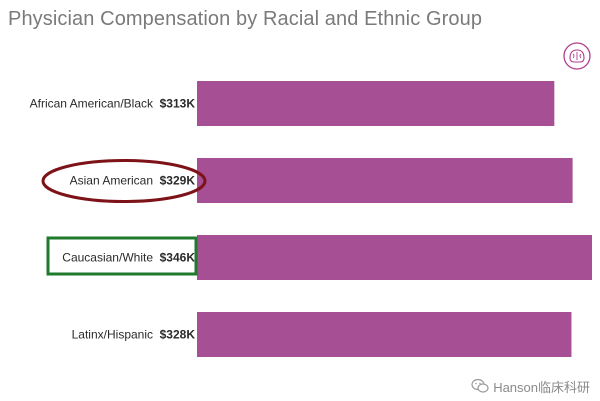 The height and width of the screenshot is (401, 600). Describe the element at coordinates (107, 258) in the screenshot. I see `category-label-caucasian-white: Caucasian/White` at that location.